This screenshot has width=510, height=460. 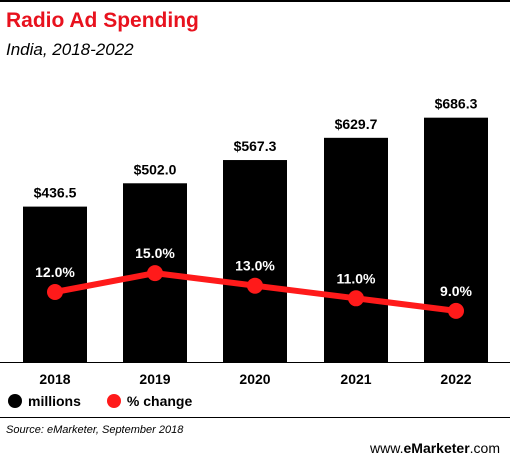 I want to click on brand-name: eMarketer, so click(x=436, y=448).